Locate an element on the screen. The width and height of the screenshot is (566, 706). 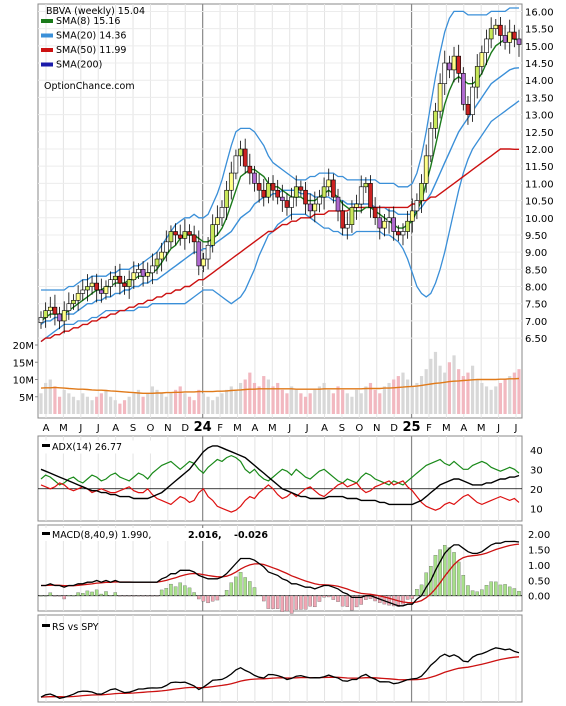
rs-legend: RS vs SPY is located at coordinates (75, 627).